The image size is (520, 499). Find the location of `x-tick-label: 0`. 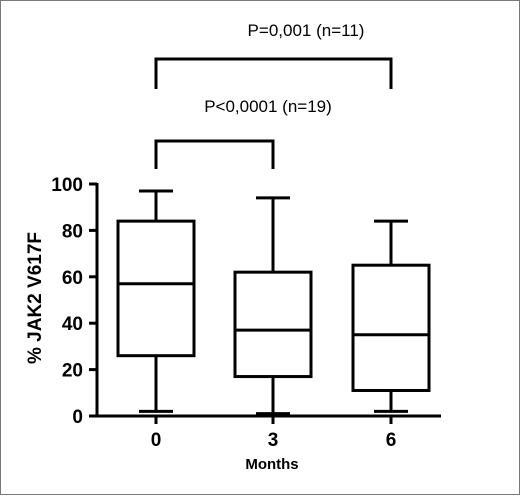

x-tick-label: 0 is located at coordinates (156, 440).